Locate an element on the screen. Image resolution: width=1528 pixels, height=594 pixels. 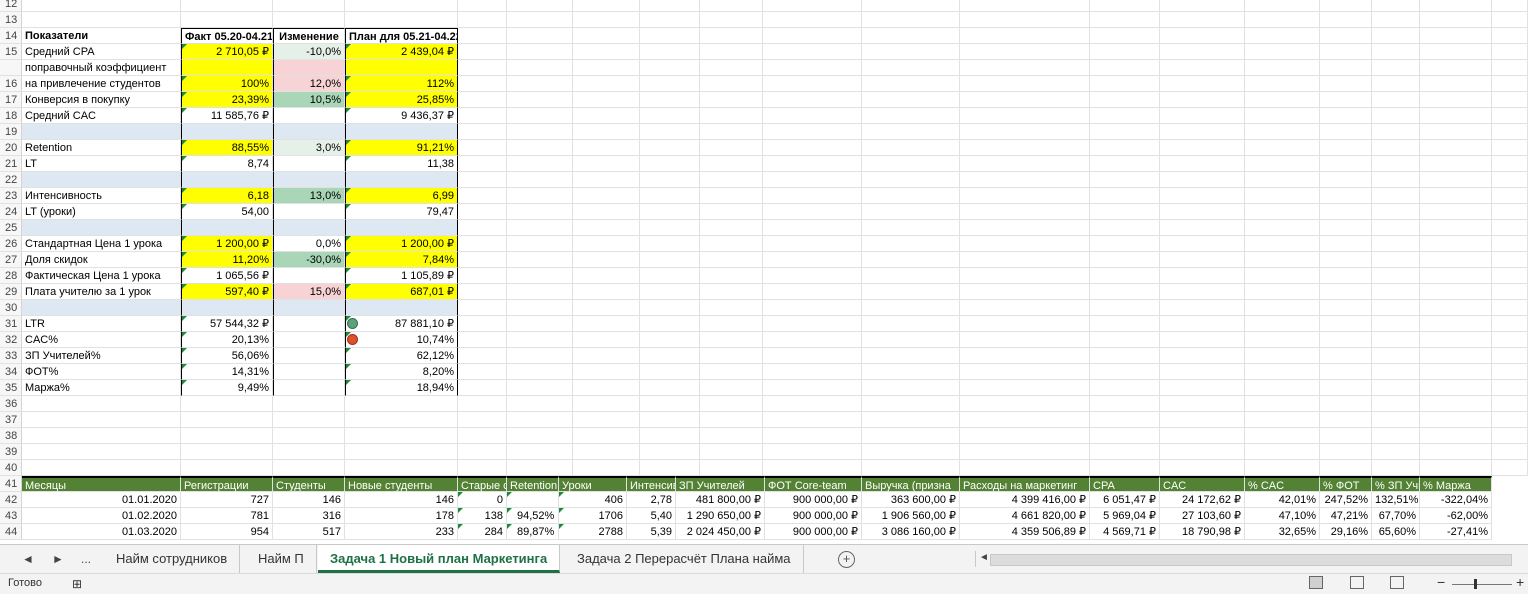
table-cell: 01.02.2020 is located at coordinates (101, 516).